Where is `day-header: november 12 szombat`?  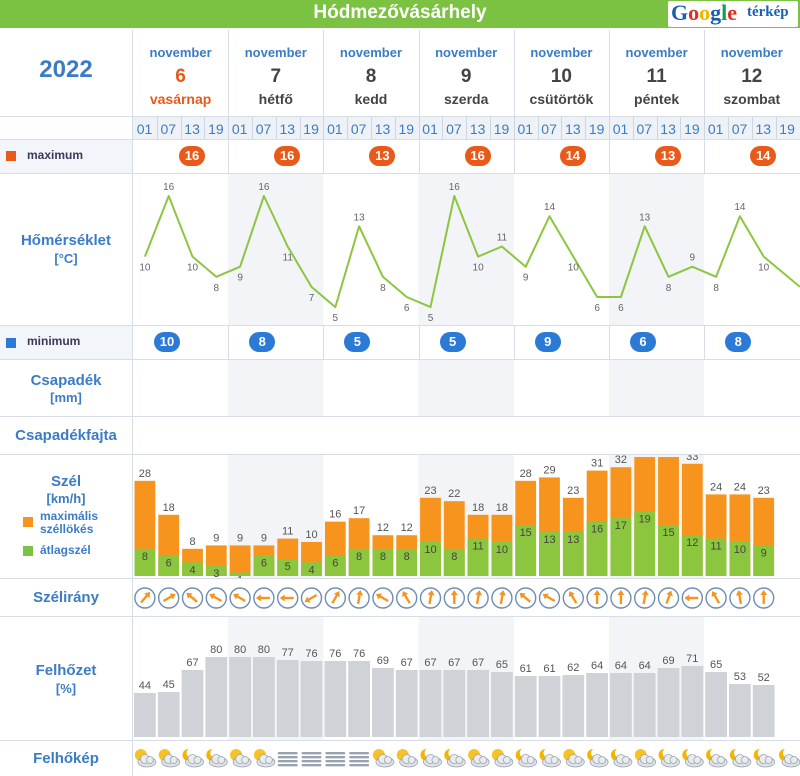 day-header: november 12 szombat is located at coordinates (751, 73).